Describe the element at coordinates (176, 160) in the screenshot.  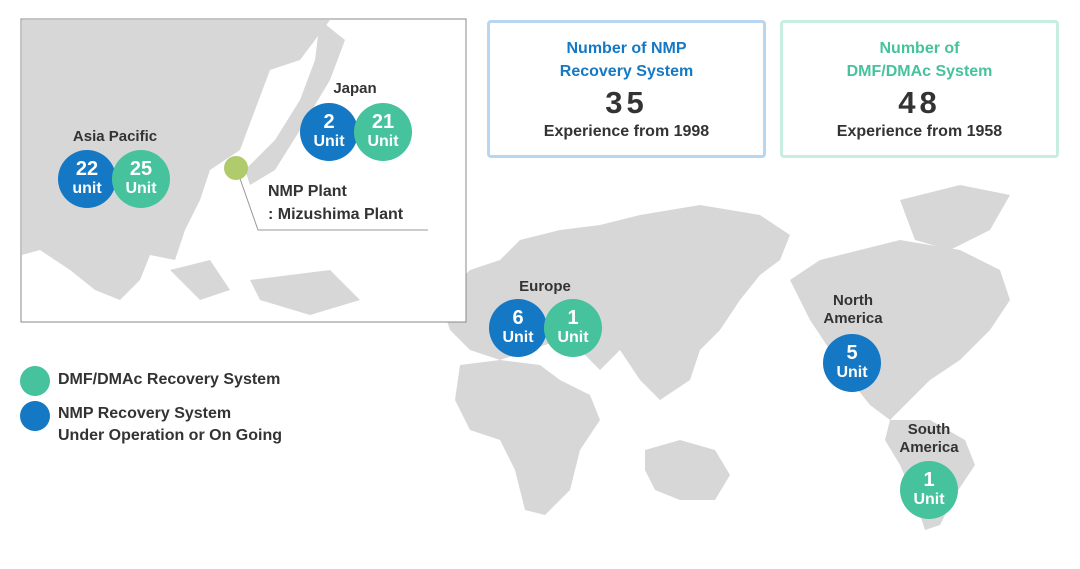
I see `inset-asia-landmass` at that location.